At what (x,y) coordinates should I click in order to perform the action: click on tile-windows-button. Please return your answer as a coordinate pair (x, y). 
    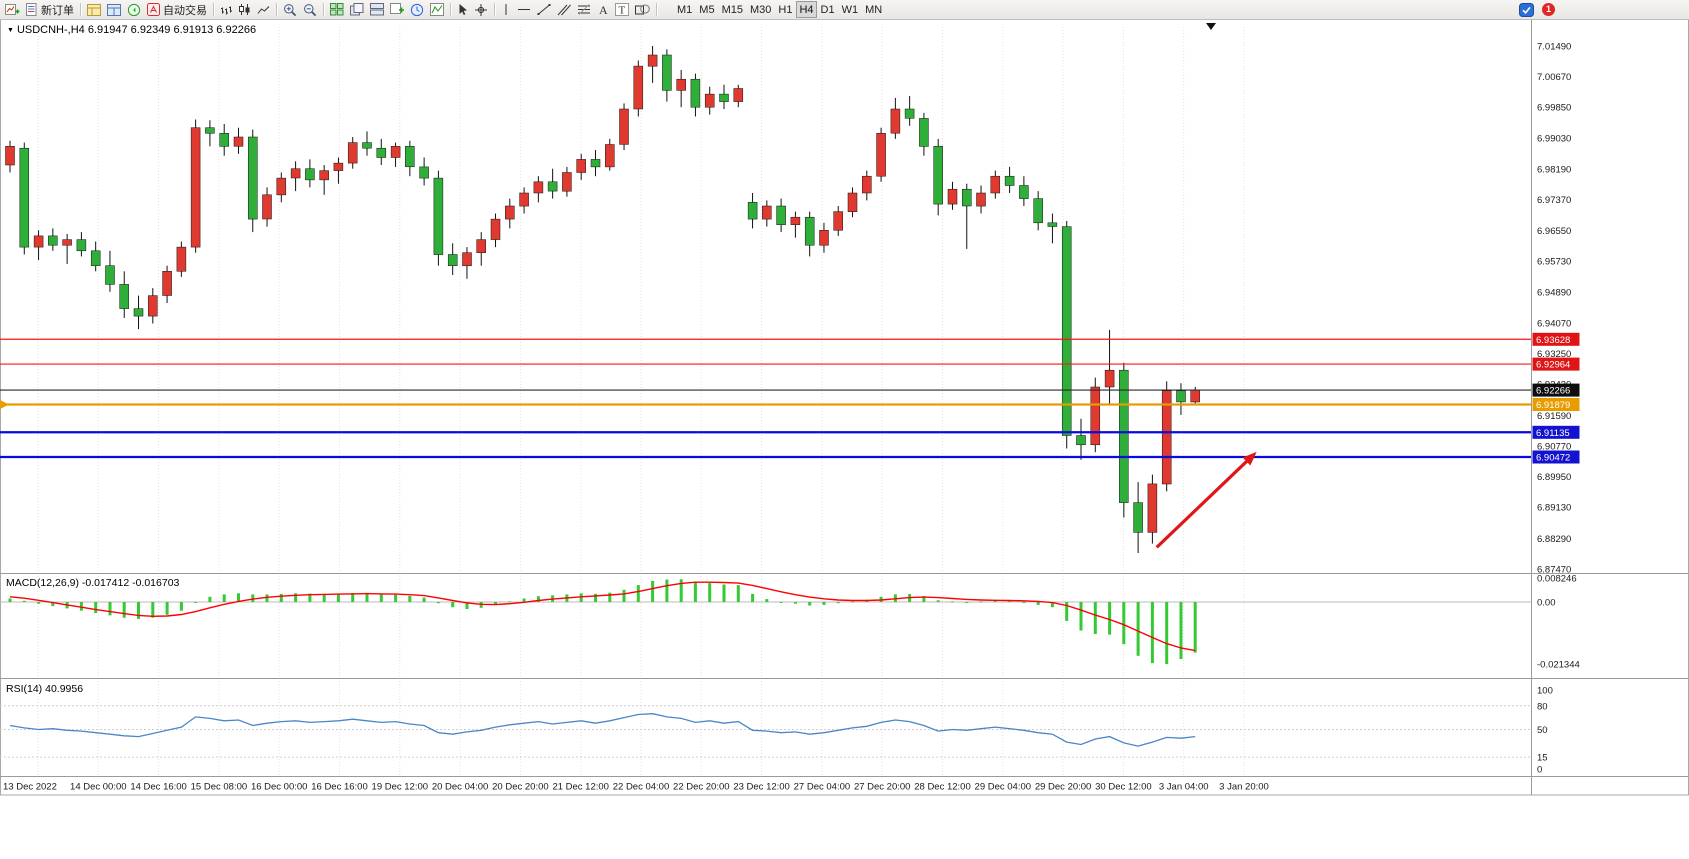
    Looking at the image, I should click on (337, 9).